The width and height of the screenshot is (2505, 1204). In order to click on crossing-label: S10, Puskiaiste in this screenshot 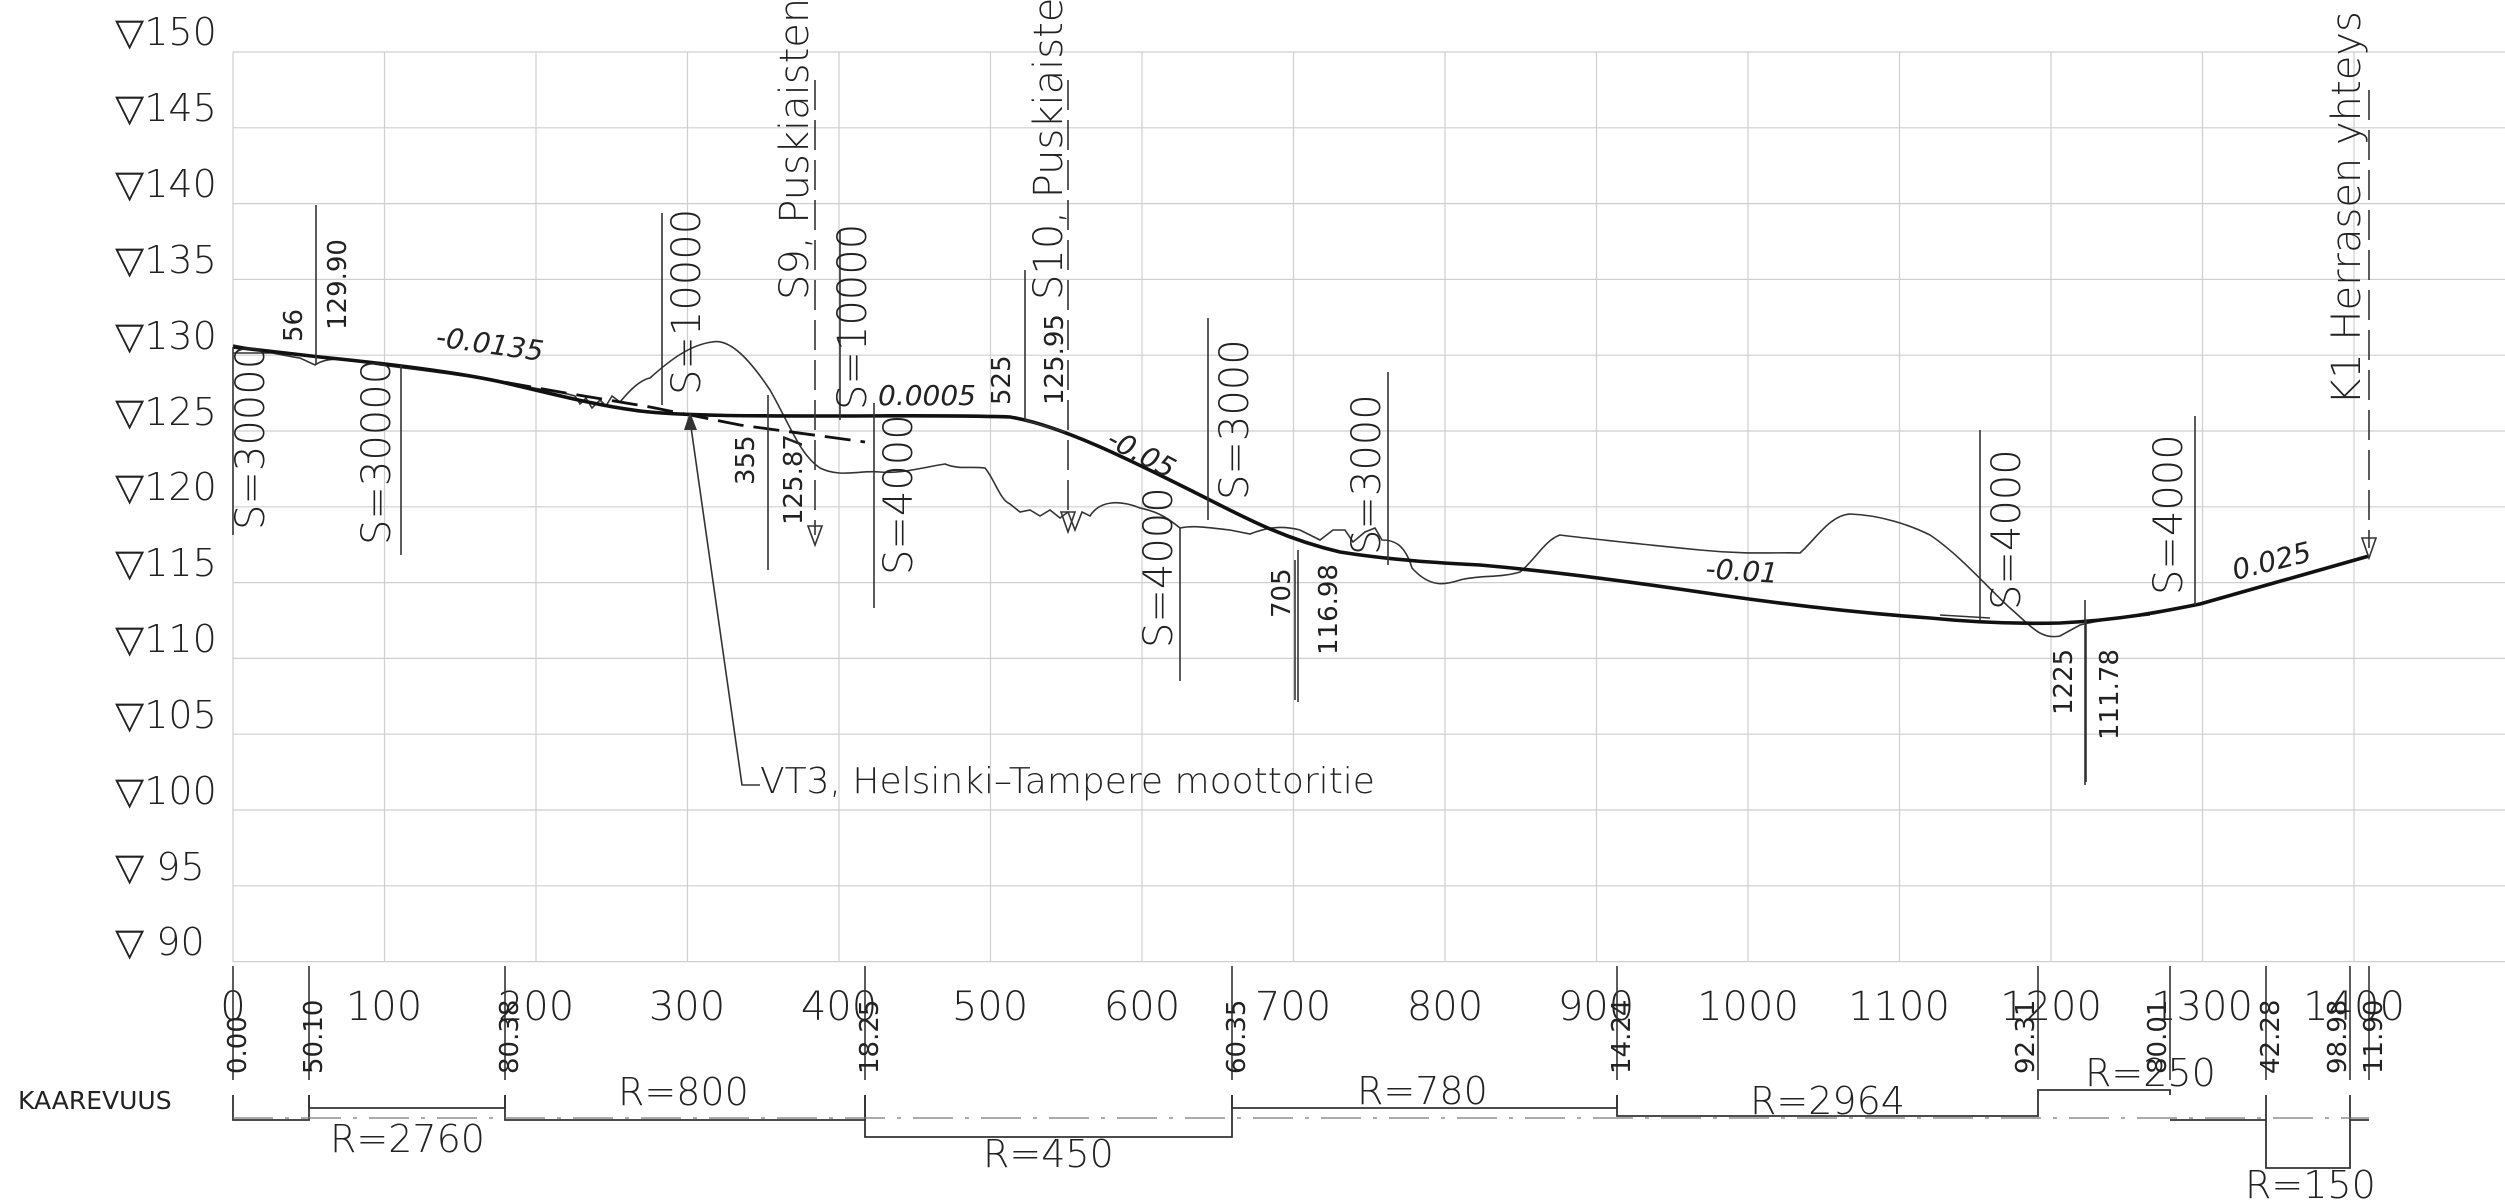, I will do `click(1049, 150)`.